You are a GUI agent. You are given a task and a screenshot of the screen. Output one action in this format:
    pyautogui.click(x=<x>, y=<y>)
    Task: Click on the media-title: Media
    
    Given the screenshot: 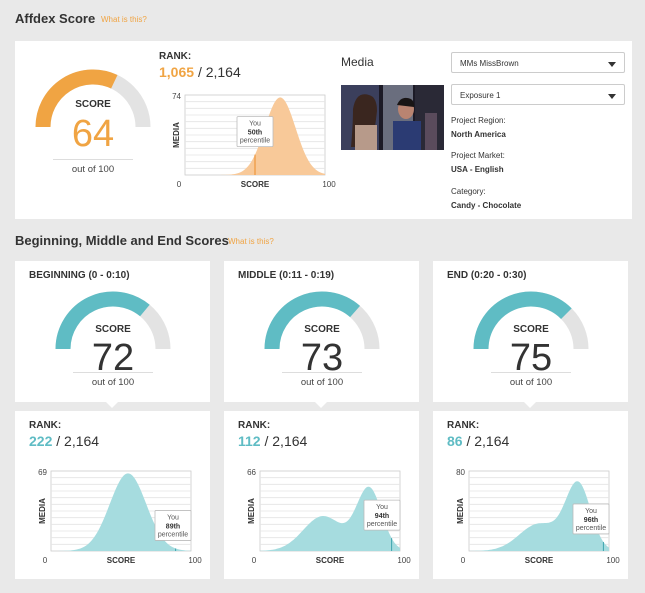 What is the action you would take?
    pyautogui.click(x=357, y=62)
    